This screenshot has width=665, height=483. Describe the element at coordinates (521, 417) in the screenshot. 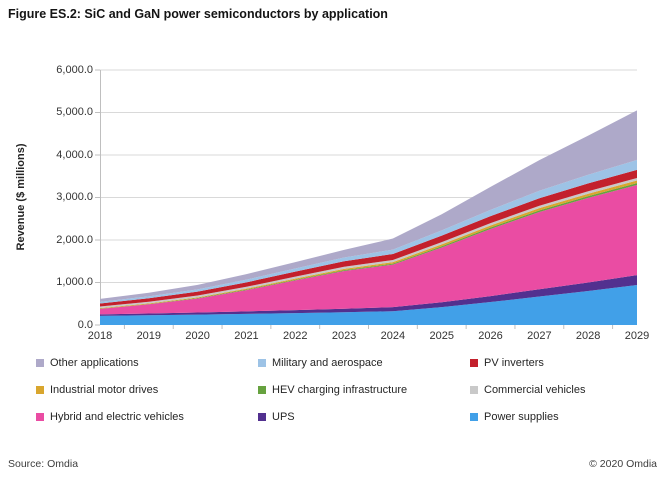

I see `legend-label: Power supplies` at that location.